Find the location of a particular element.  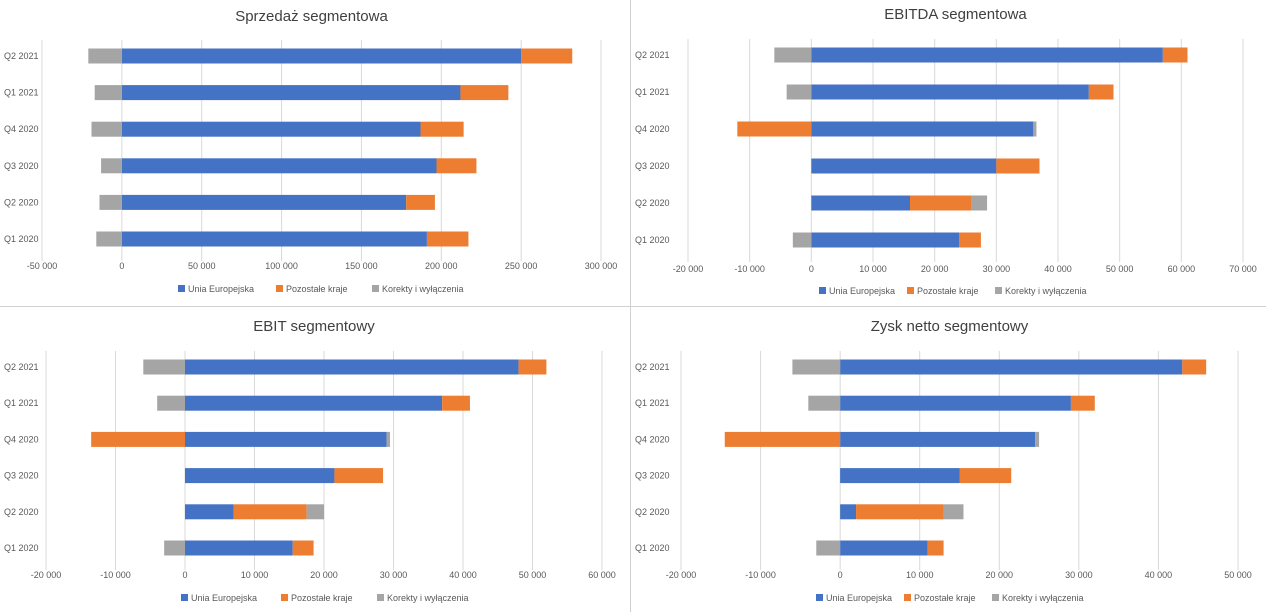

net-profit-x-tick-label: 10 000 is located at coordinates (920, 575).